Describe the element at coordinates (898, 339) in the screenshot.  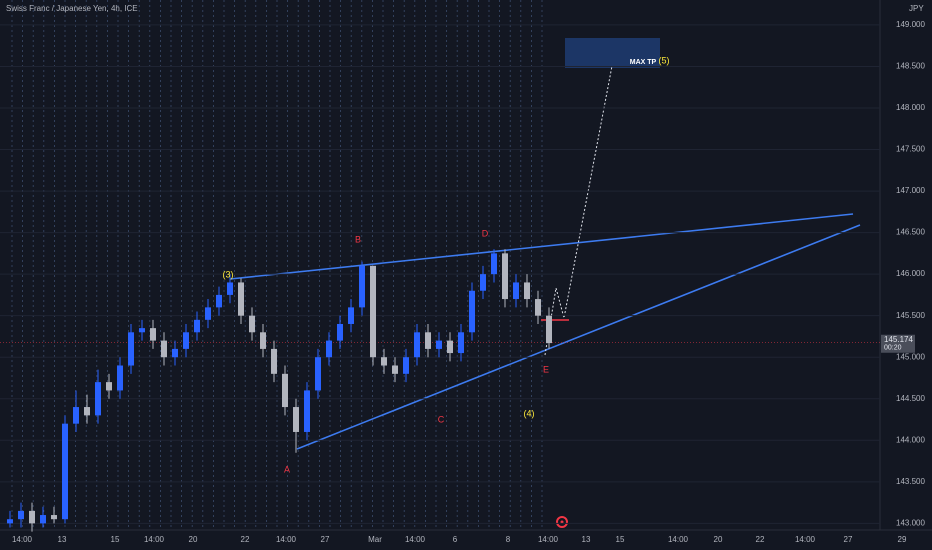
I see `price-tag-value: 145.174` at that location.